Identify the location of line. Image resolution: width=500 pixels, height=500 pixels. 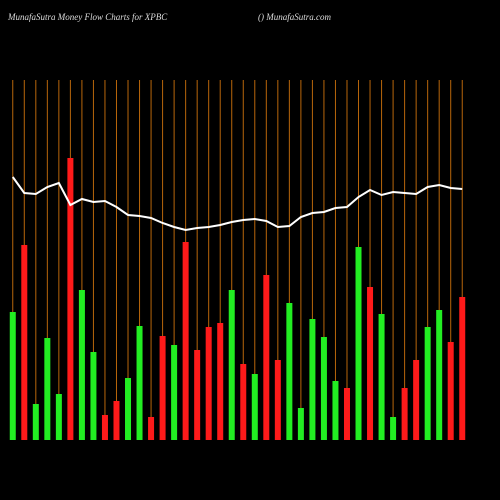
(237, 204).